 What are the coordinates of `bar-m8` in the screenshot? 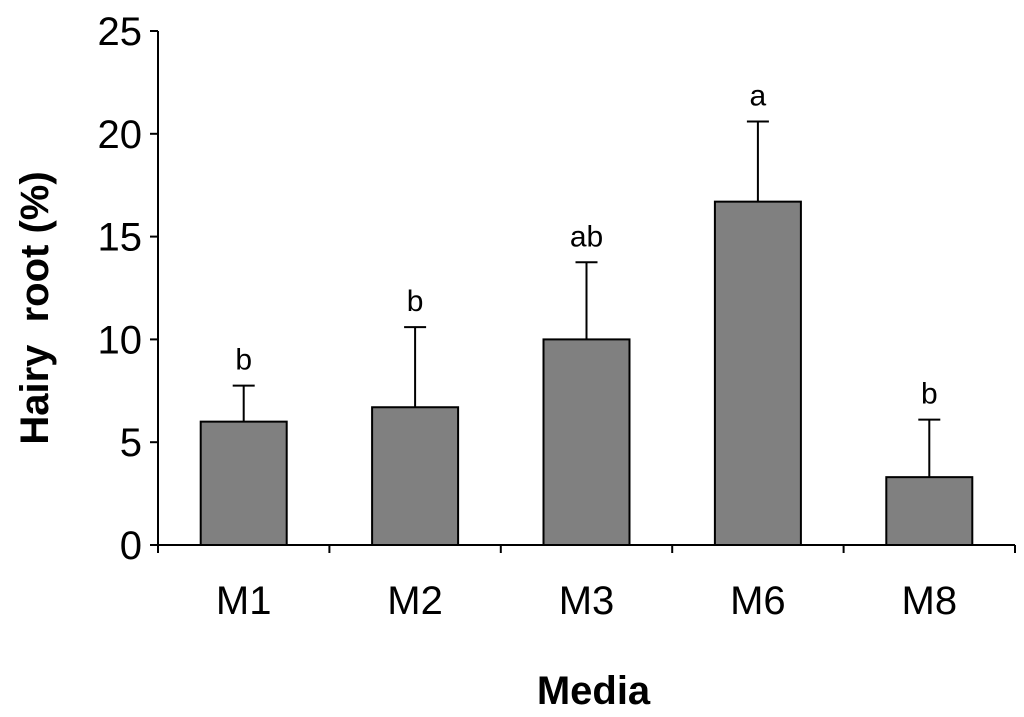 It's located at (929, 511).